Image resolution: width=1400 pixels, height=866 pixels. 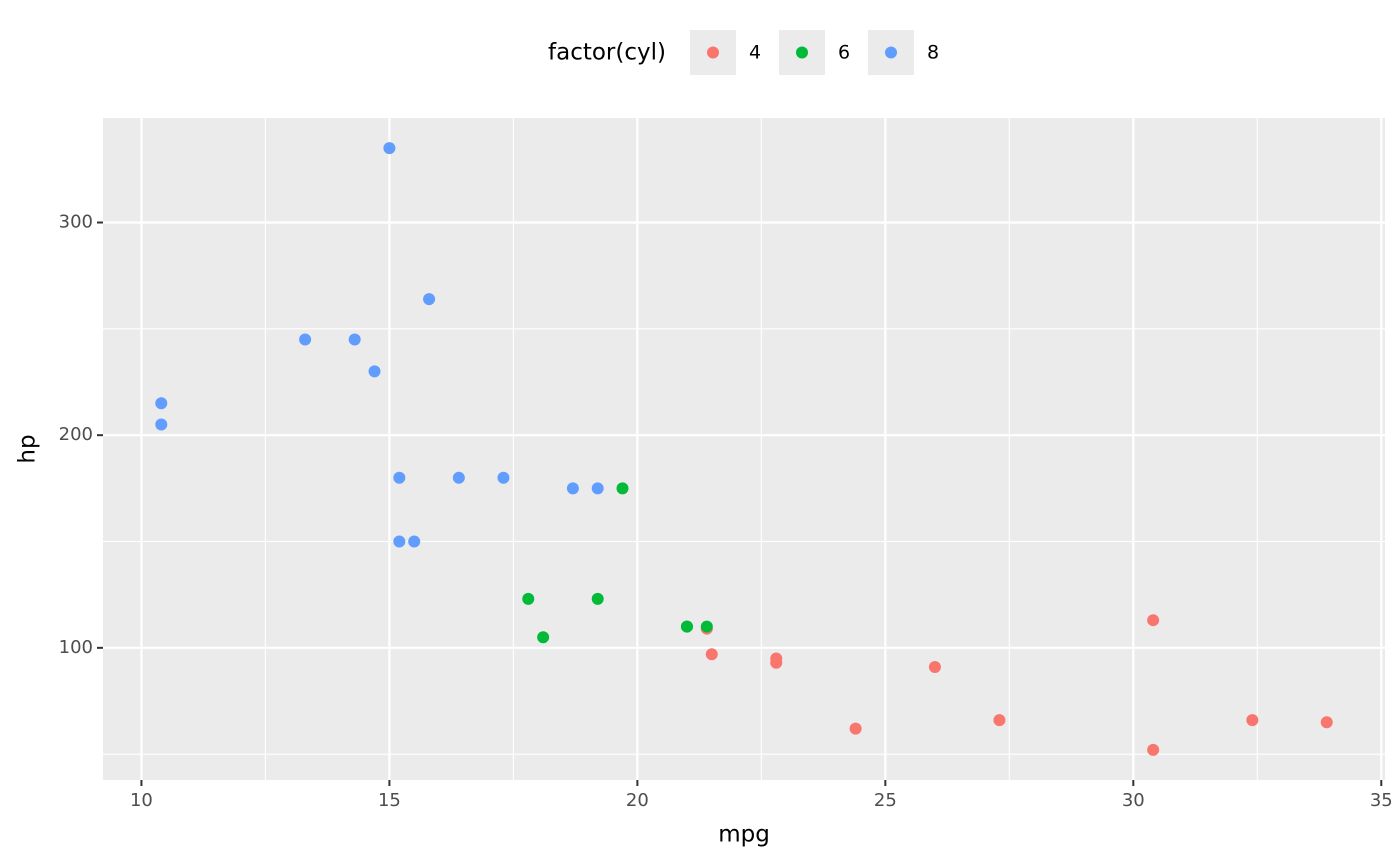 I want to click on y-tick-label: 100, so click(x=76, y=647).